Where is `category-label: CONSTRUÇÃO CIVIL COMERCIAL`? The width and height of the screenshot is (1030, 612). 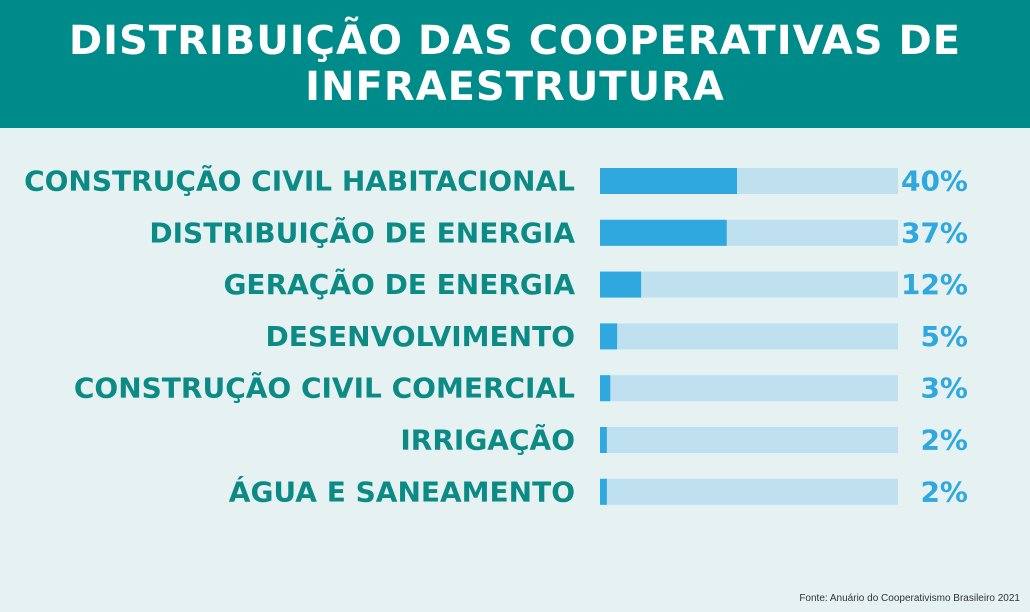 category-label: CONSTRUÇÃO CIVIL COMERCIAL is located at coordinates (324, 388).